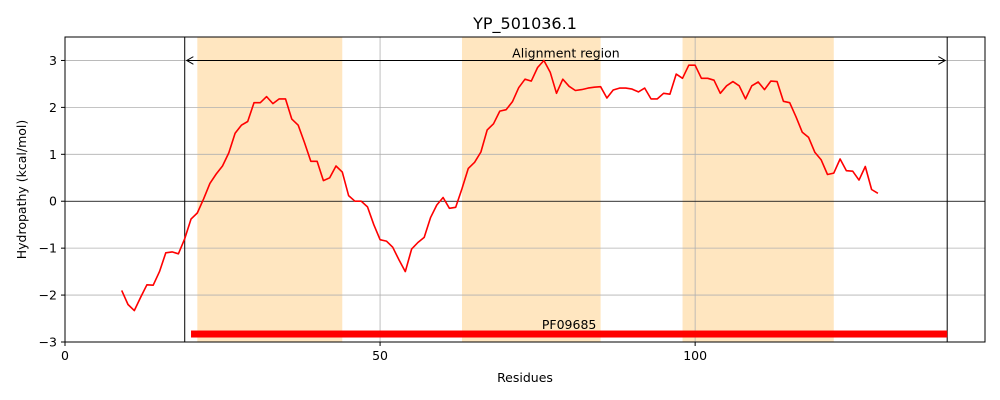  What do you see at coordinates (524, 24) in the screenshot?
I see `chart-title: YP_501036.1` at bounding box center [524, 24].